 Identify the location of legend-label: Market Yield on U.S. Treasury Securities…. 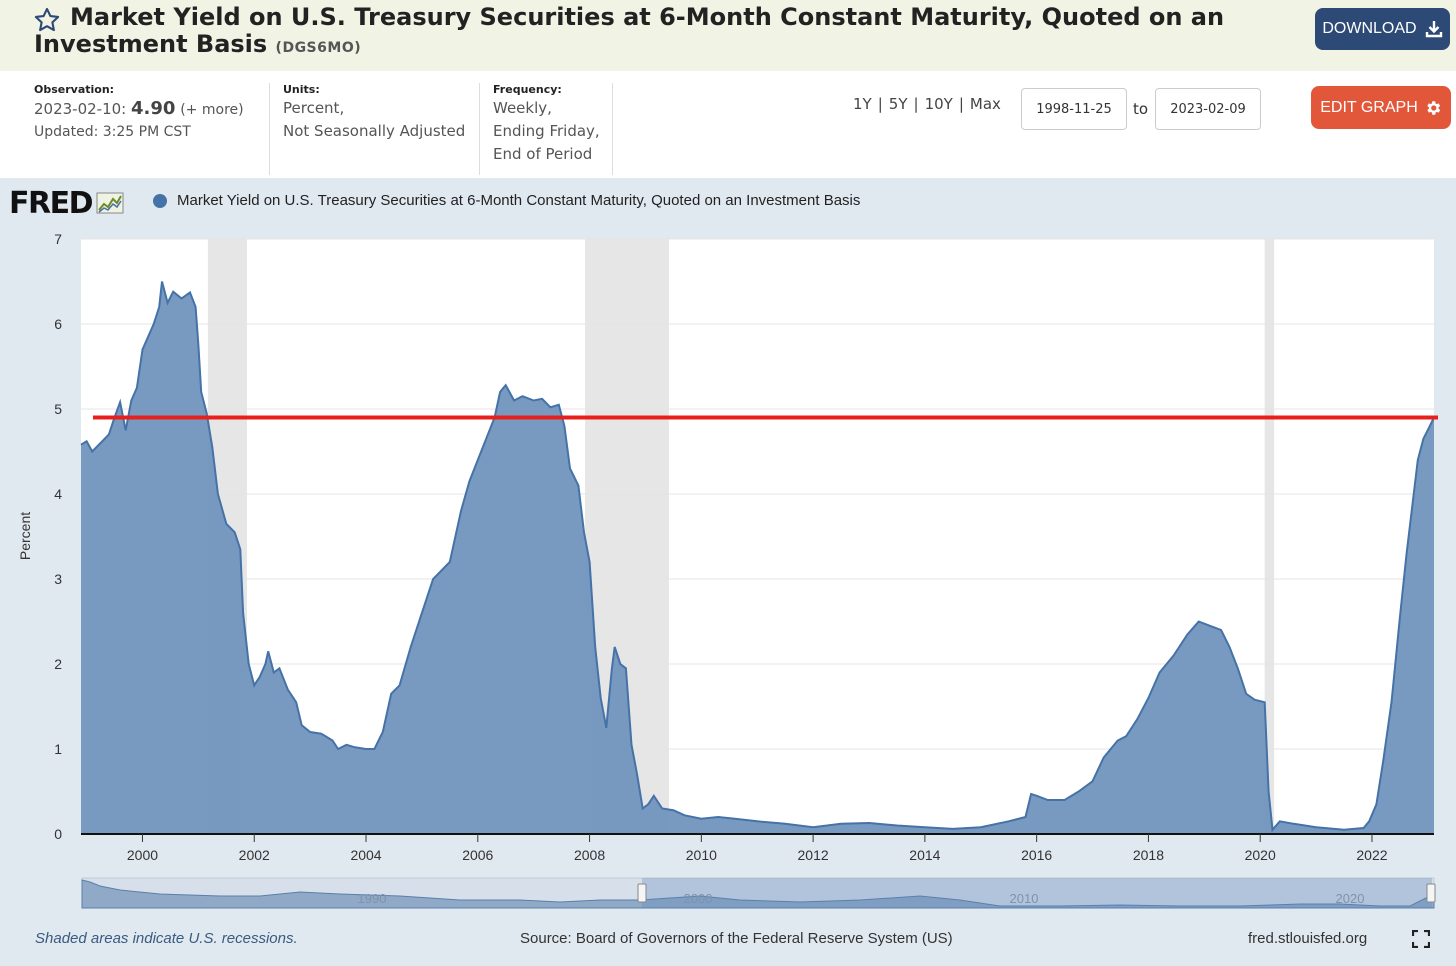
(519, 200).